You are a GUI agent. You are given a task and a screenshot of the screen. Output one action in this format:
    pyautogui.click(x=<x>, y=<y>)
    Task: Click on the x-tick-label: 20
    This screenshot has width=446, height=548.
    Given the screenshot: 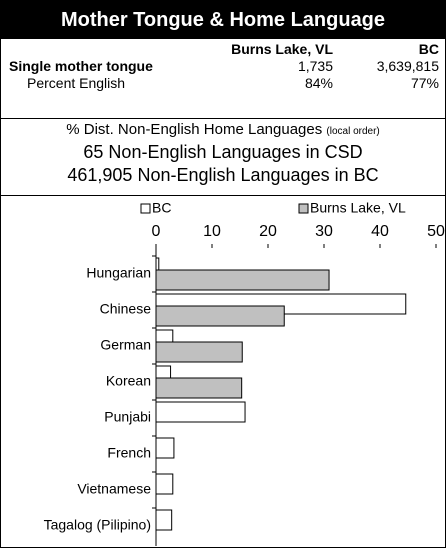 What is the action you would take?
    pyautogui.click(x=268, y=231)
    